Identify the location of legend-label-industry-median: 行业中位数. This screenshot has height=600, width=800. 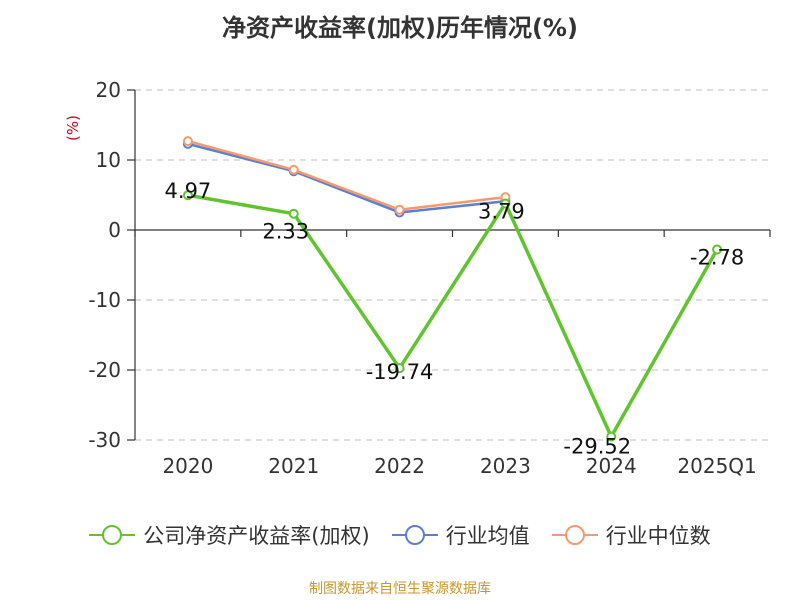
(658, 536).